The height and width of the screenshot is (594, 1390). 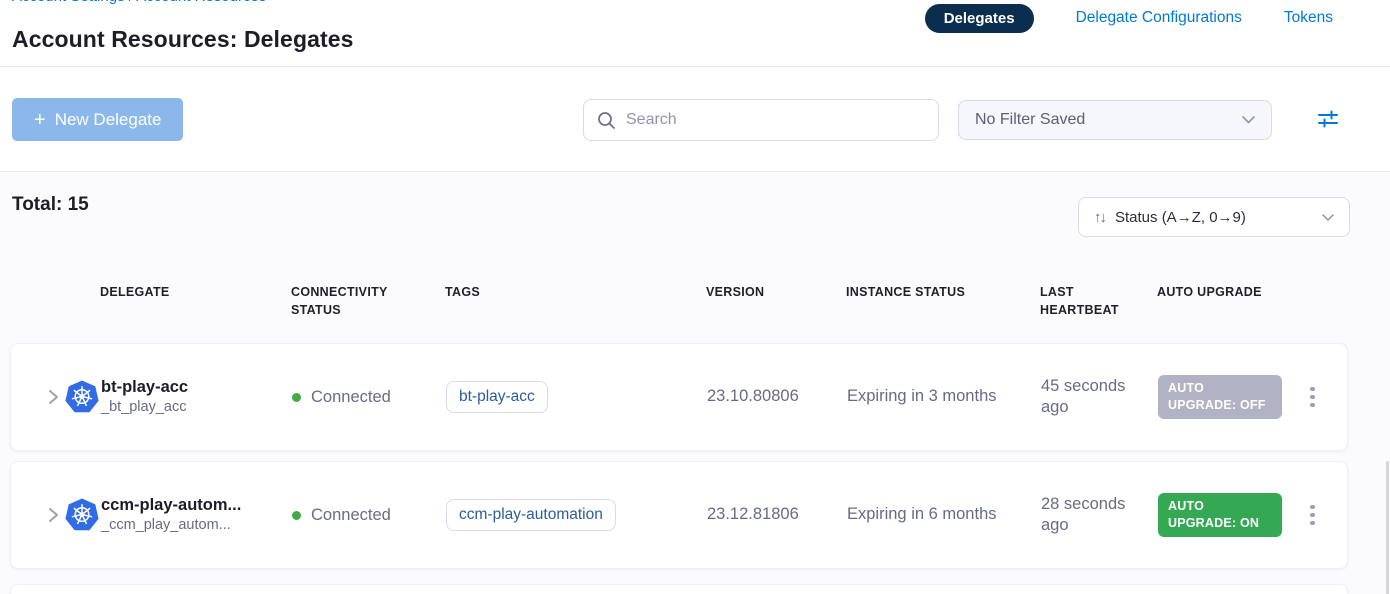 What do you see at coordinates (753, 514) in the screenshot?
I see `version: 23.12.81806` at bounding box center [753, 514].